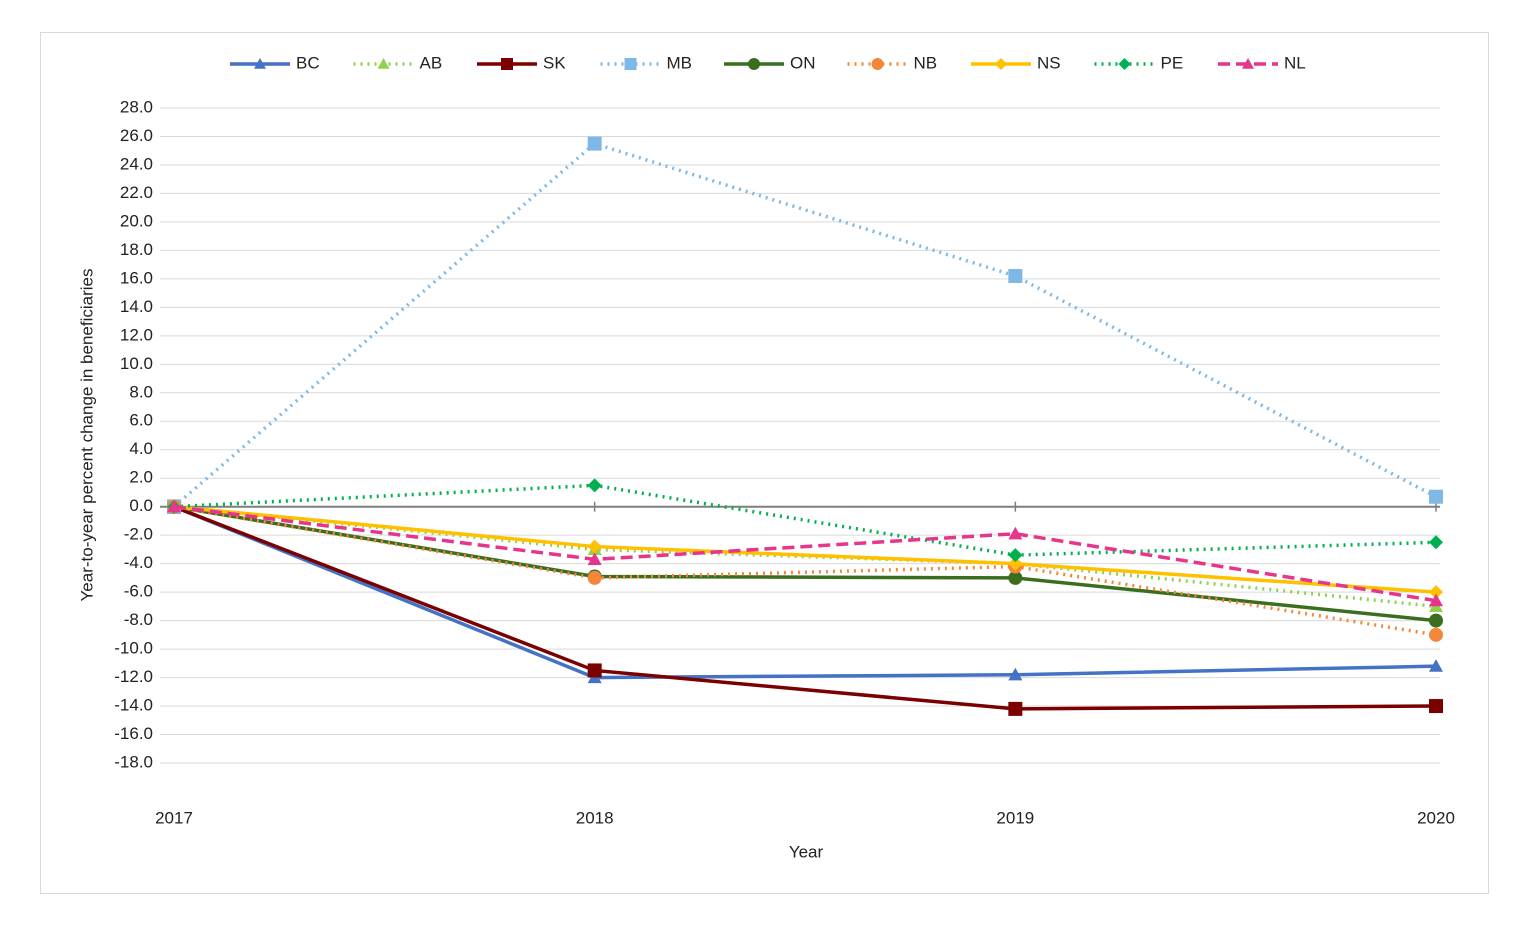 The width and height of the screenshot is (1530, 939). I want to click on y-tick-label: 16.0, so click(136, 277).